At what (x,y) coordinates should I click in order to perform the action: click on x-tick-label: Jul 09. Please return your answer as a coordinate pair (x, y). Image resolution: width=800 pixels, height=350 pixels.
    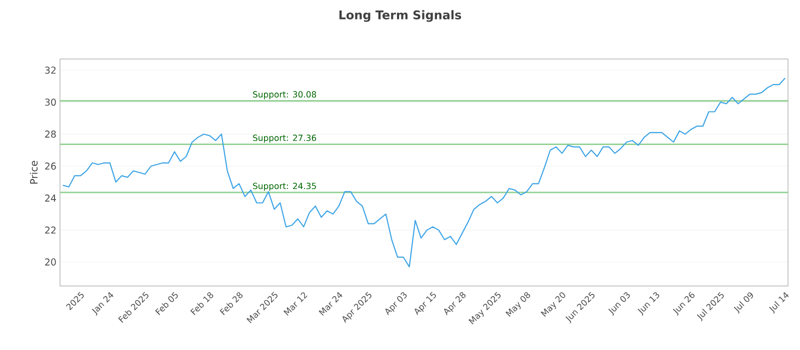
    Looking at the image, I should click on (743, 303).